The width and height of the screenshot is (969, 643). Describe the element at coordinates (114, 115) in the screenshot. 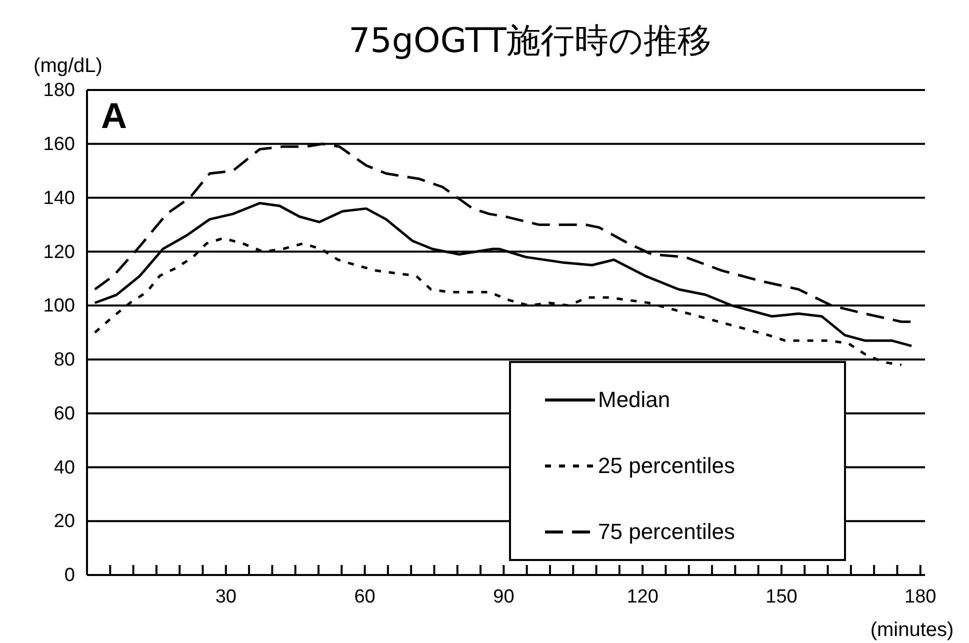

I see `annotation: A` at that location.